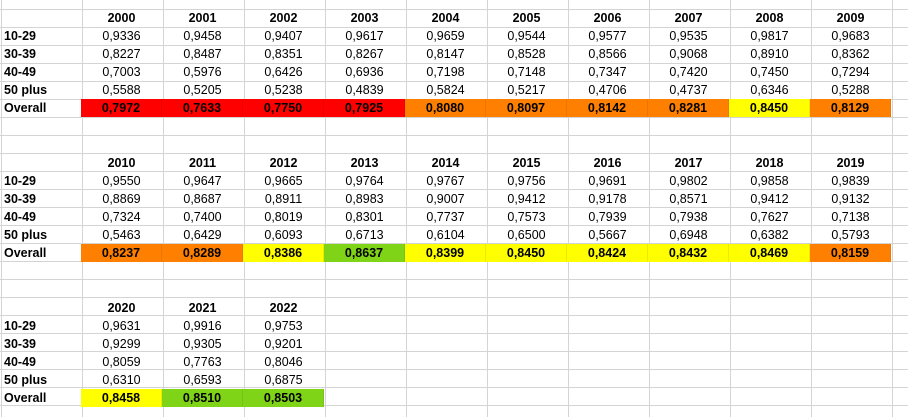 The image size is (908, 417). What do you see at coordinates (364, 181) in the screenshot?
I see `value-cell: 0,9764` at bounding box center [364, 181].